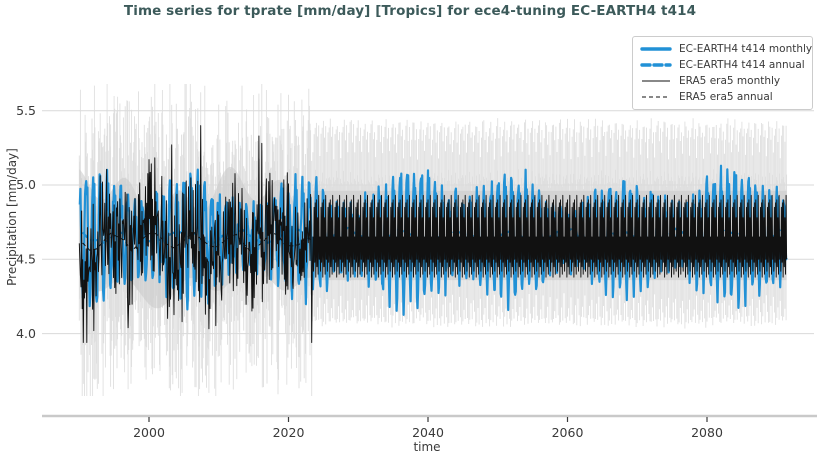 This screenshot has width=820, height=457. What do you see at coordinates (568, 432) in the screenshot?
I see `x-tick-label-2060: 2060` at bounding box center [568, 432].